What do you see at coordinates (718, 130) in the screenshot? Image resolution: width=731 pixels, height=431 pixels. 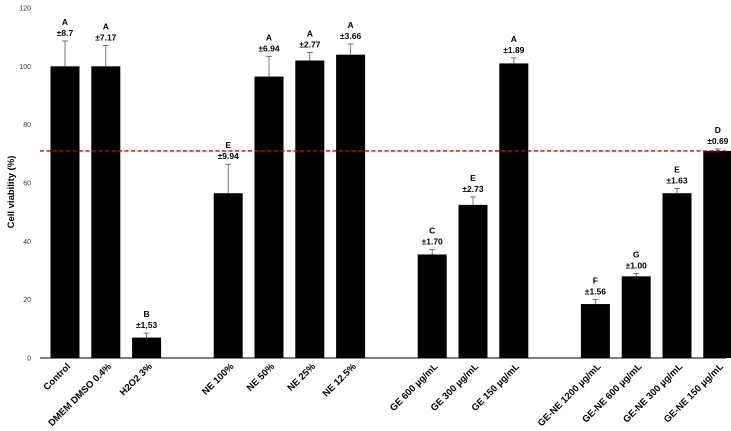 I see `significance-letter: D` at bounding box center [718, 130].